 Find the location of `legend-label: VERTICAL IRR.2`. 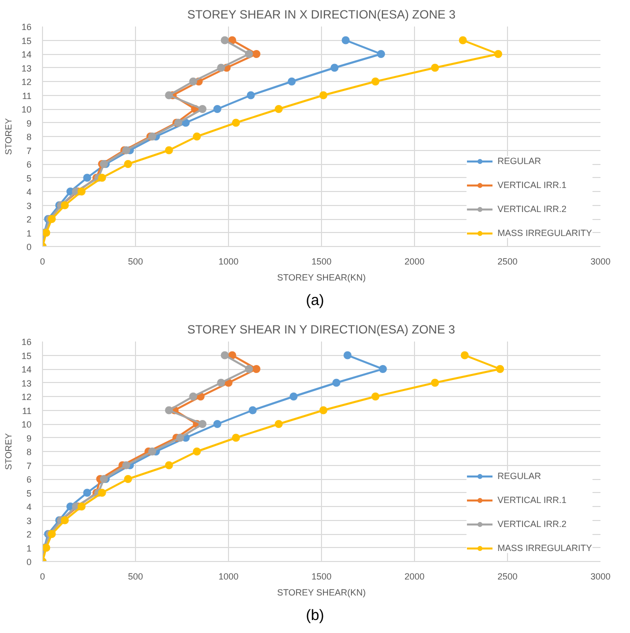

legend-label: VERTICAL IRR.2 is located at coordinates (531, 524).